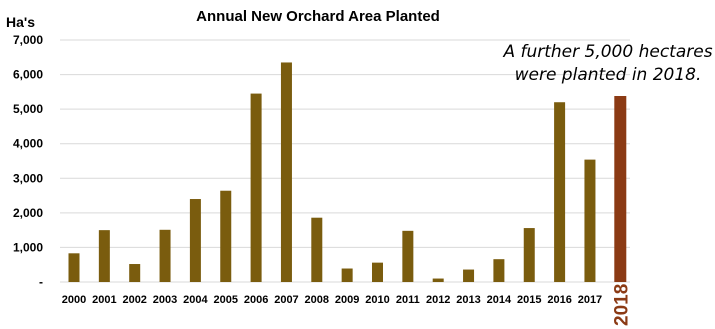 The height and width of the screenshot is (329, 715). I want to click on y-axis-label: Ha's, so click(20, 22).